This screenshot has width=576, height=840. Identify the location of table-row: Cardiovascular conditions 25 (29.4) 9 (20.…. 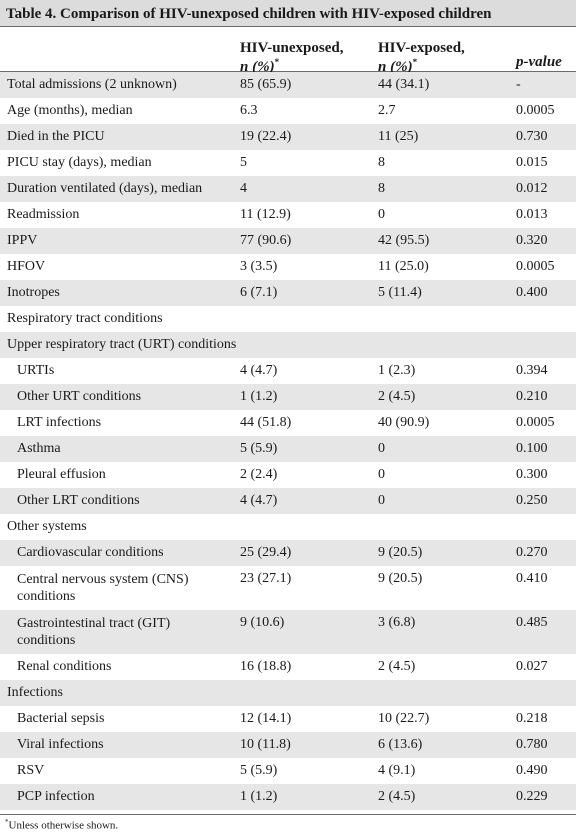
(288, 553).